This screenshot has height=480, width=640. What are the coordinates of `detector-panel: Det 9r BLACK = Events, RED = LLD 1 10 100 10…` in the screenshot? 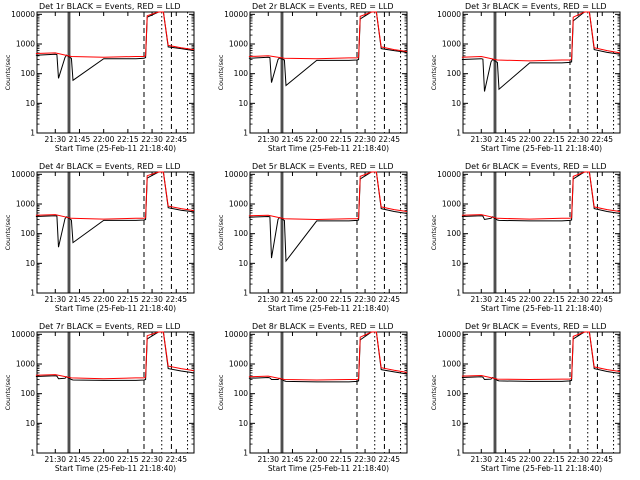 It's located at (532, 400).